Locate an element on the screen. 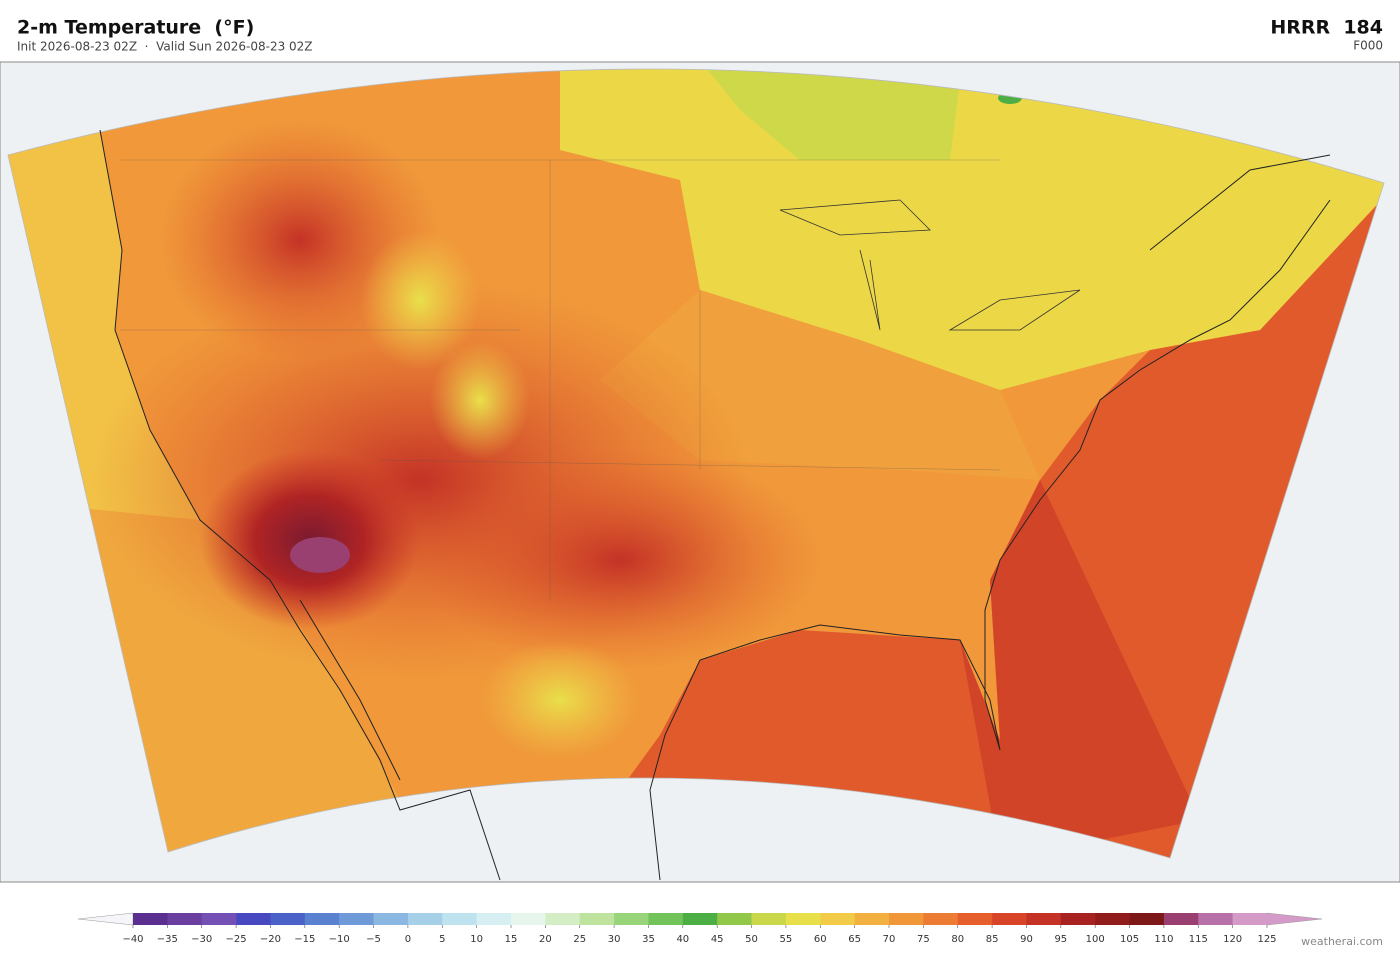  colorbar-tick-label: 85 is located at coordinates (992, 939).